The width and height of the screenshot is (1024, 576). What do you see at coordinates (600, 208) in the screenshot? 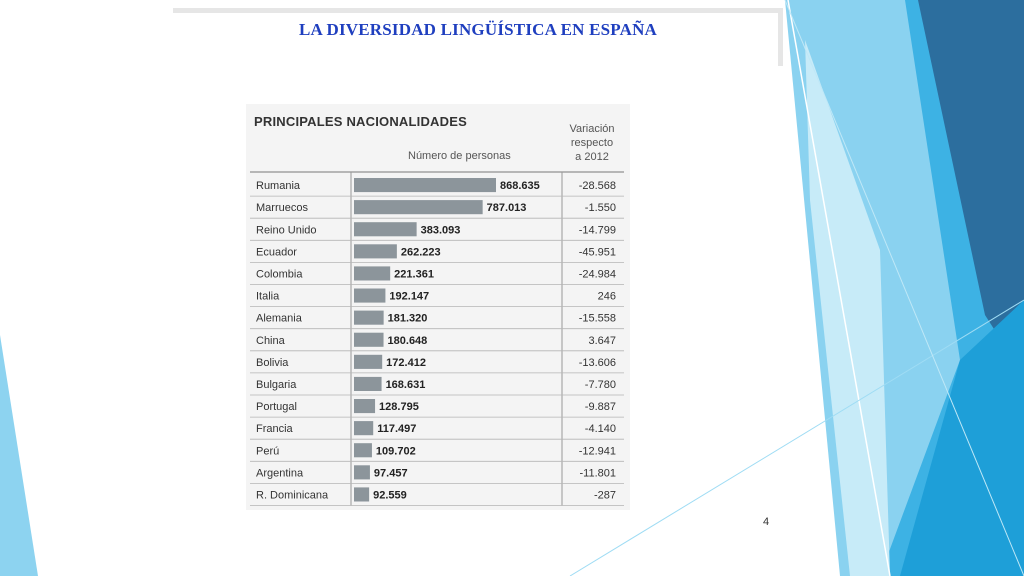
I see `change-value: -1.550` at bounding box center [600, 208].